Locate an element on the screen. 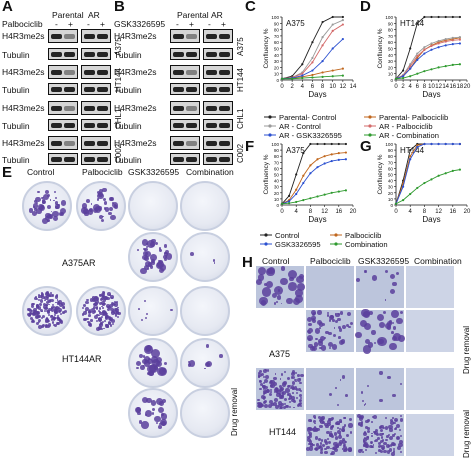 This screenshot has height=461, width=474. panel-e-col-gsk: GSK3326595 is located at coordinates (154, 172).